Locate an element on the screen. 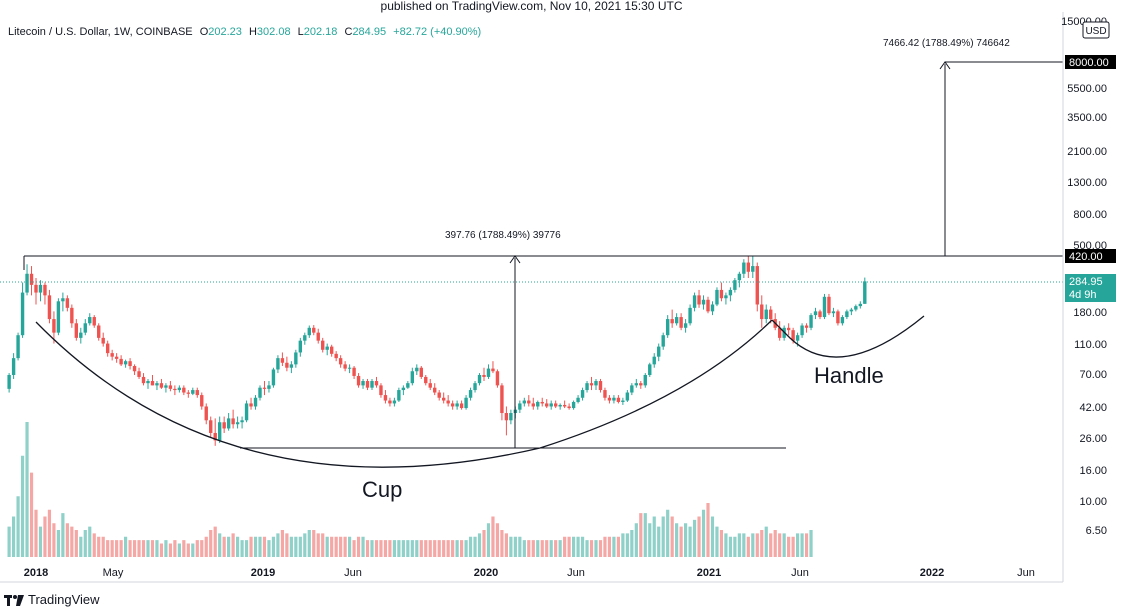  time-tick-label: 2020 is located at coordinates (486, 573).